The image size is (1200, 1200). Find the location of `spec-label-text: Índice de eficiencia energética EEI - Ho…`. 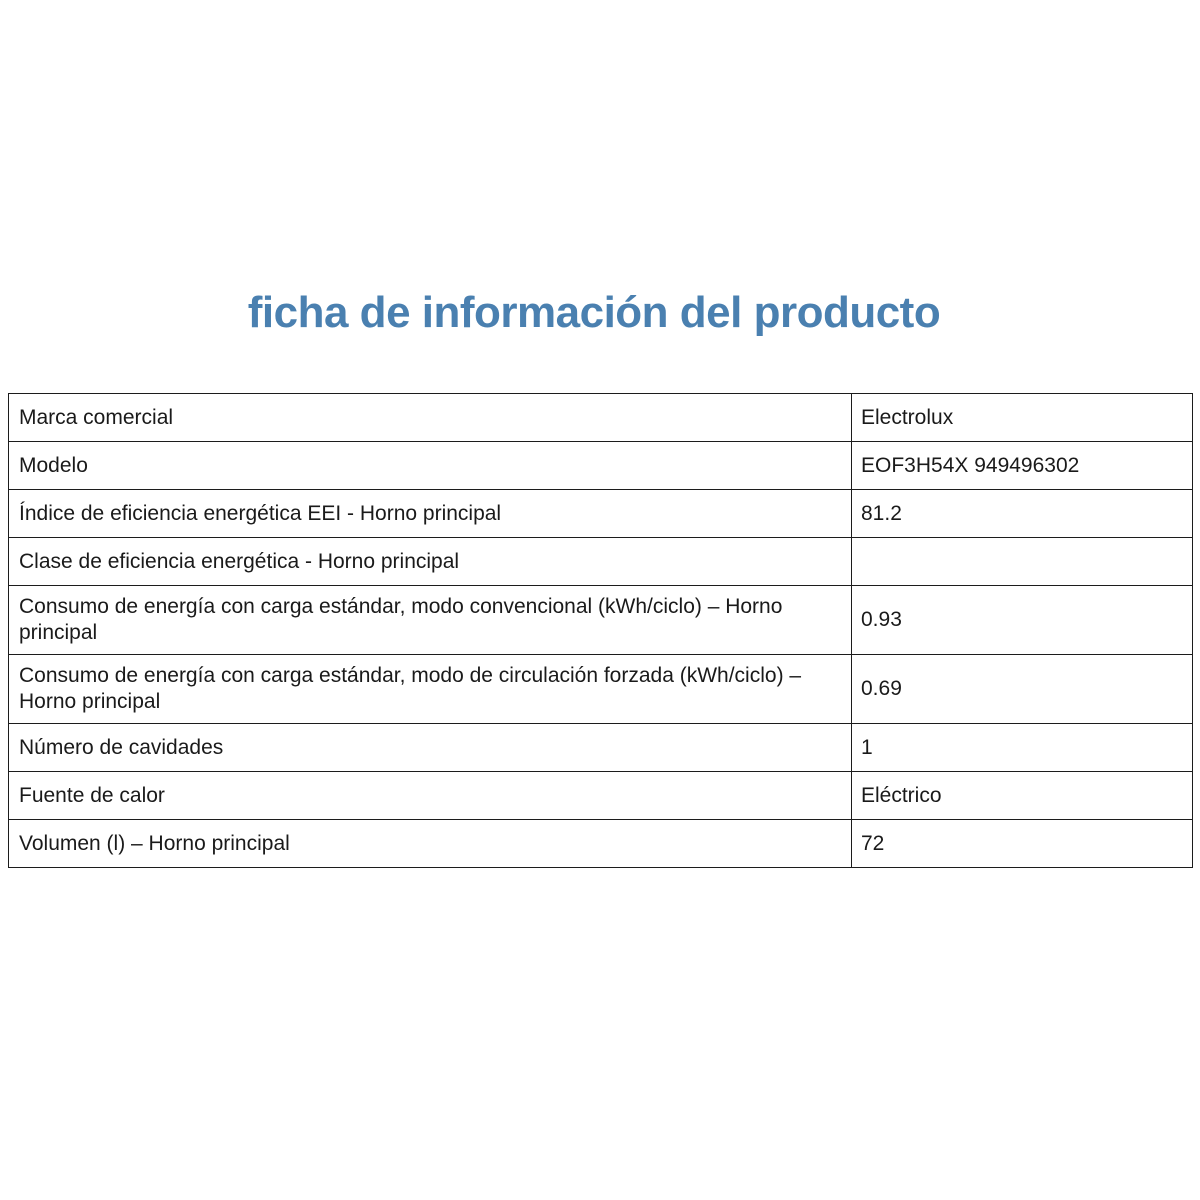

spec-label-text: Índice de eficiencia energética EEI - Ho… is located at coordinates (260, 513).